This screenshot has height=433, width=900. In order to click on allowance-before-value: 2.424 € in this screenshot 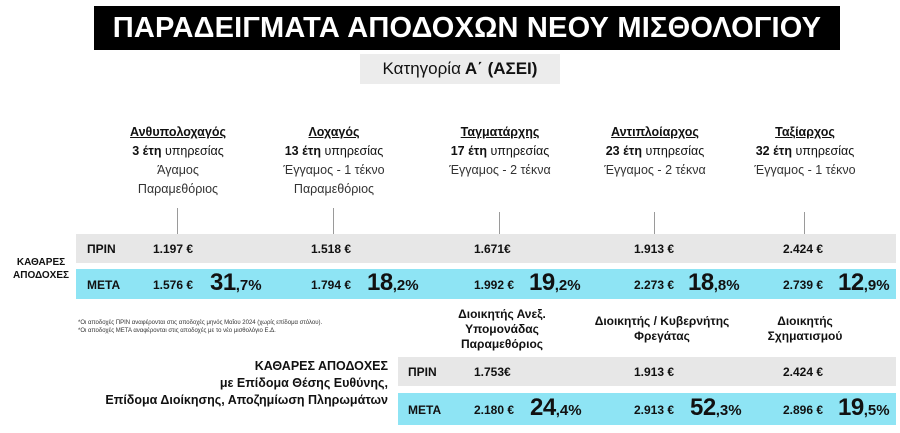, I will do `click(803, 372)`.